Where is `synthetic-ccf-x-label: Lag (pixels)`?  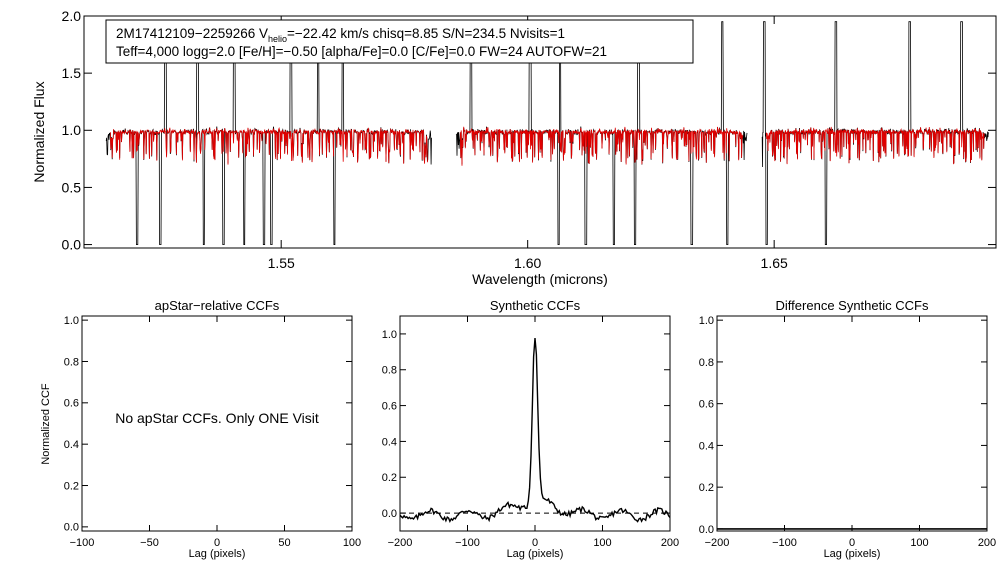 synthetic-ccf-x-label: Lag (pixels) is located at coordinates (535, 554).